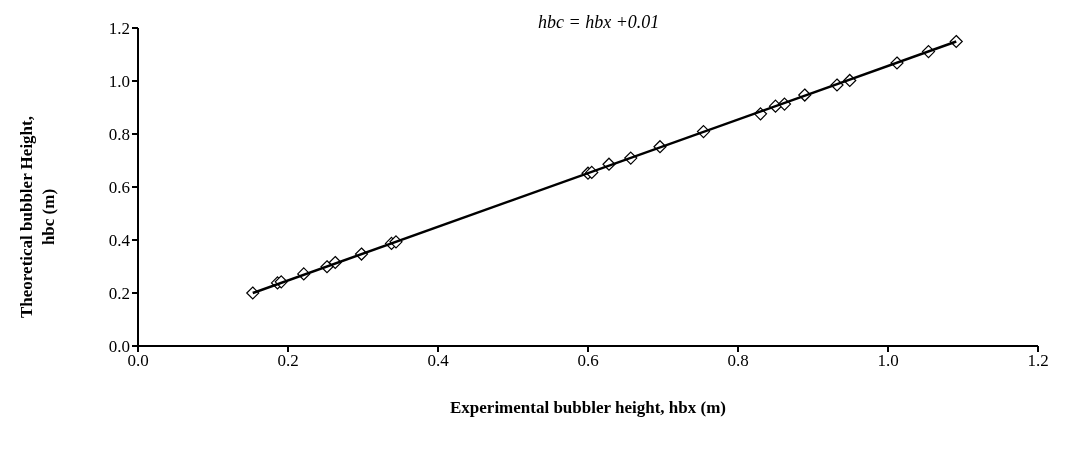  I want to click on x-tick-label: 1.2, so click(1038, 361).